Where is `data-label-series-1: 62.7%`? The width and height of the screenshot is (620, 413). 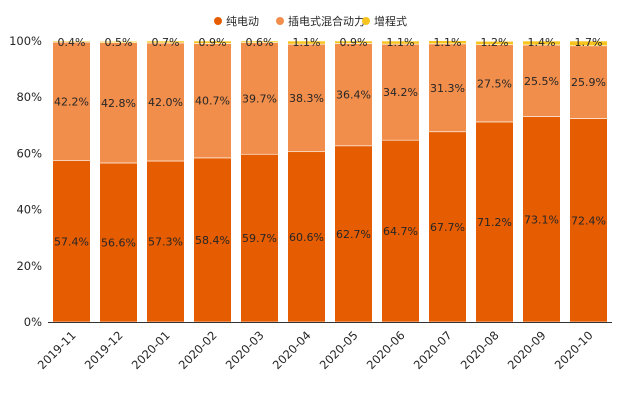 data-label-series-1: 62.7% is located at coordinates (353, 234).